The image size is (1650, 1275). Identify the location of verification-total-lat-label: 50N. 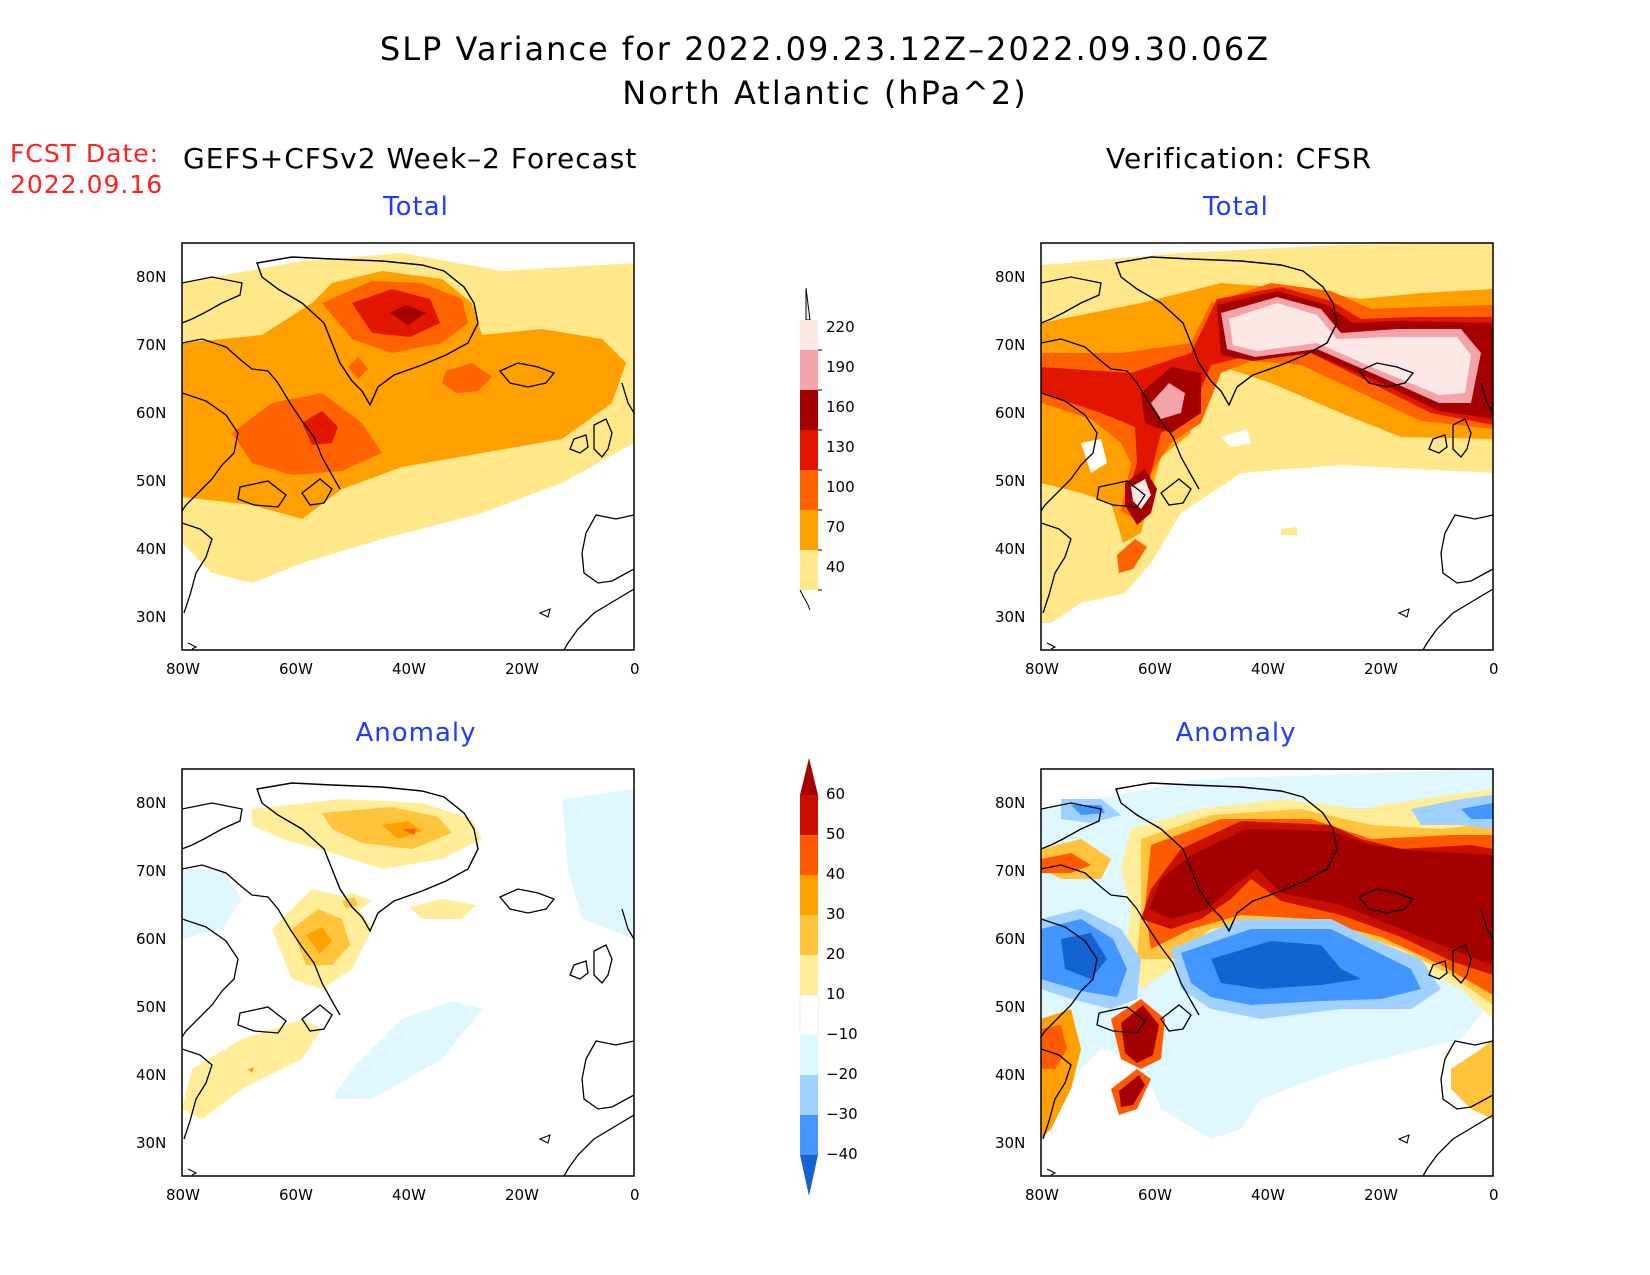
(1010, 481).